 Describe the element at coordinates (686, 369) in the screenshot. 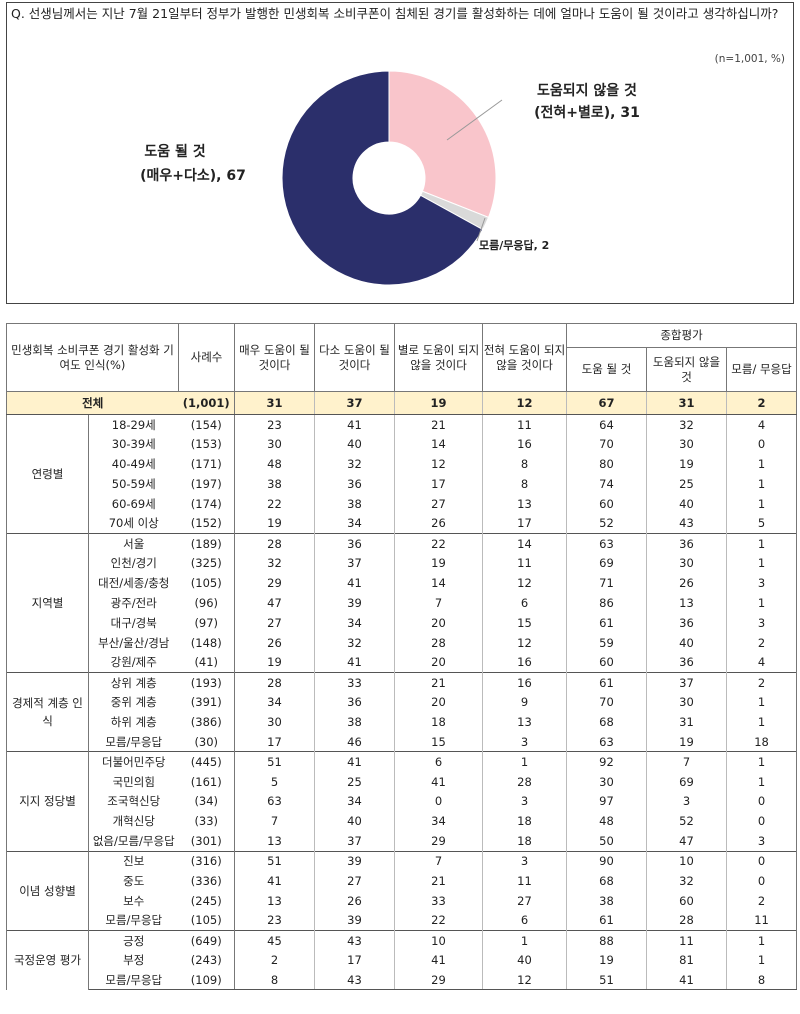

I see `header-not-helpful: 도움되지 않을 것` at that location.